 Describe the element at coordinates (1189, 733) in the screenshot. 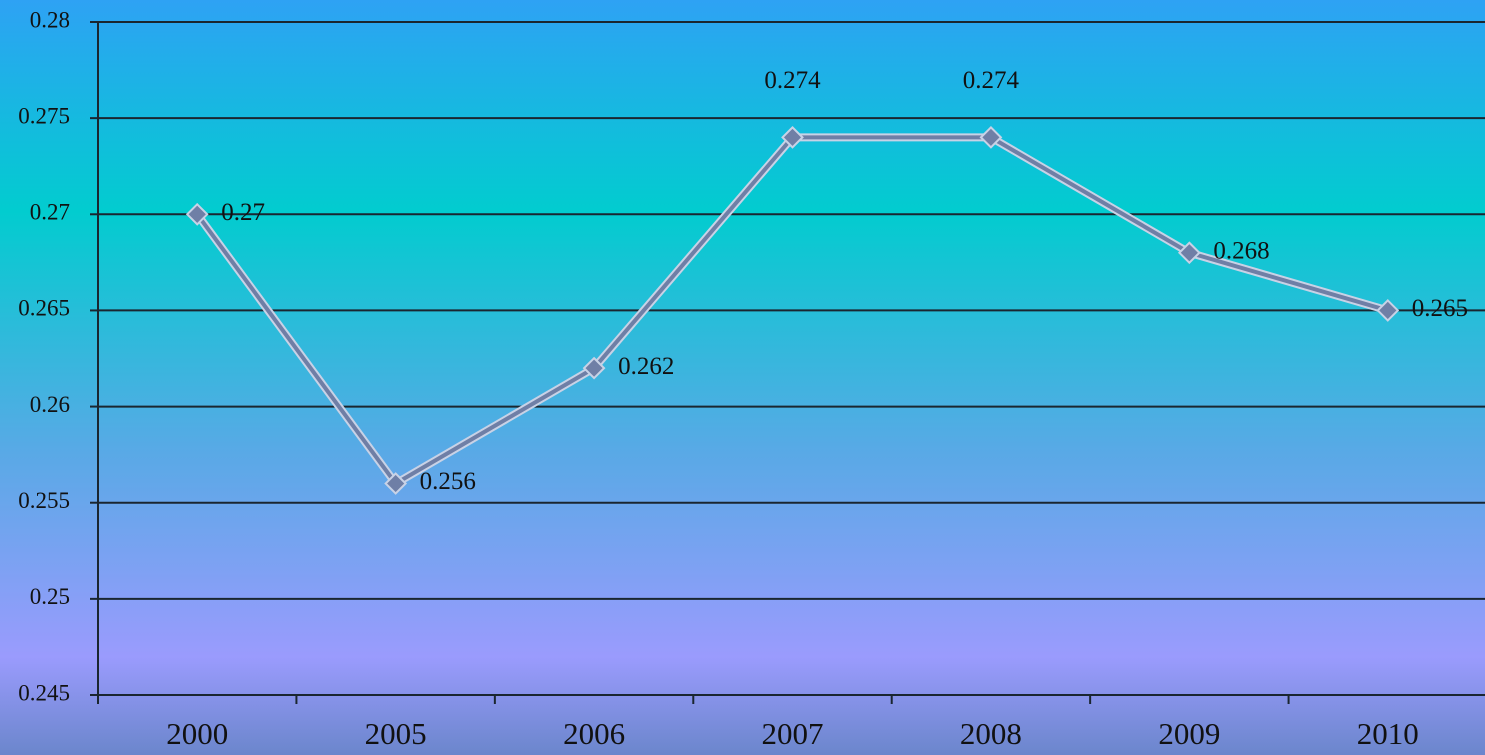

I see `x-tick-label: 2009` at that location.